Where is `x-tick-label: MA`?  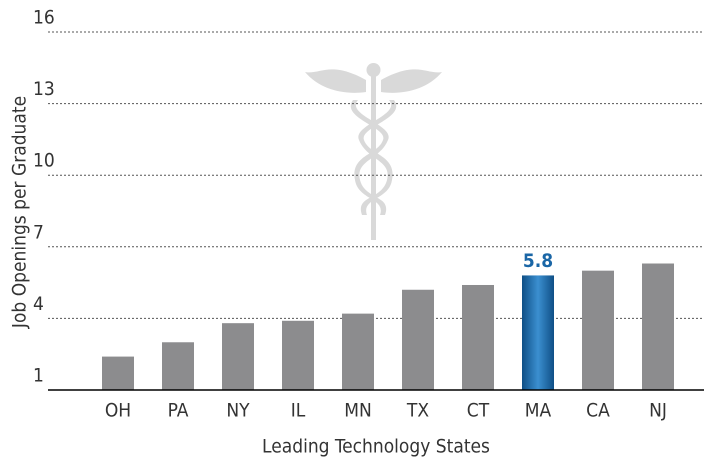
x-tick-label: MA is located at coordinates (538, 411).